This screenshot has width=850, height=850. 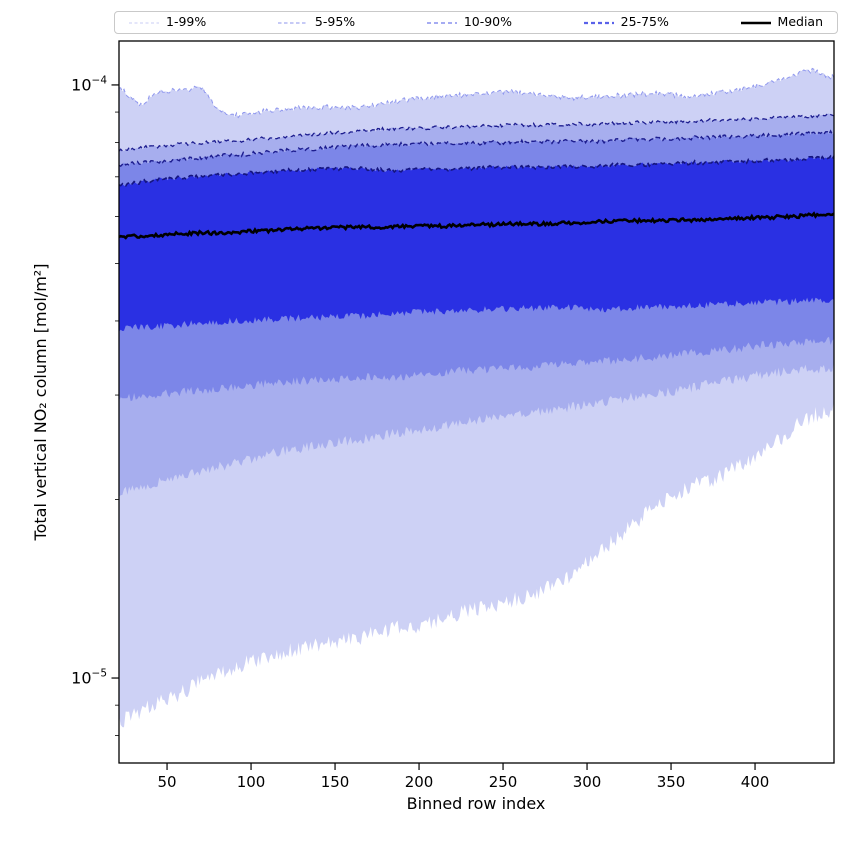 What do you see at coordinates (335, 22) in the screenshot?
I see `legend-item-label: 5-95%` at bounding box center [335, 22].